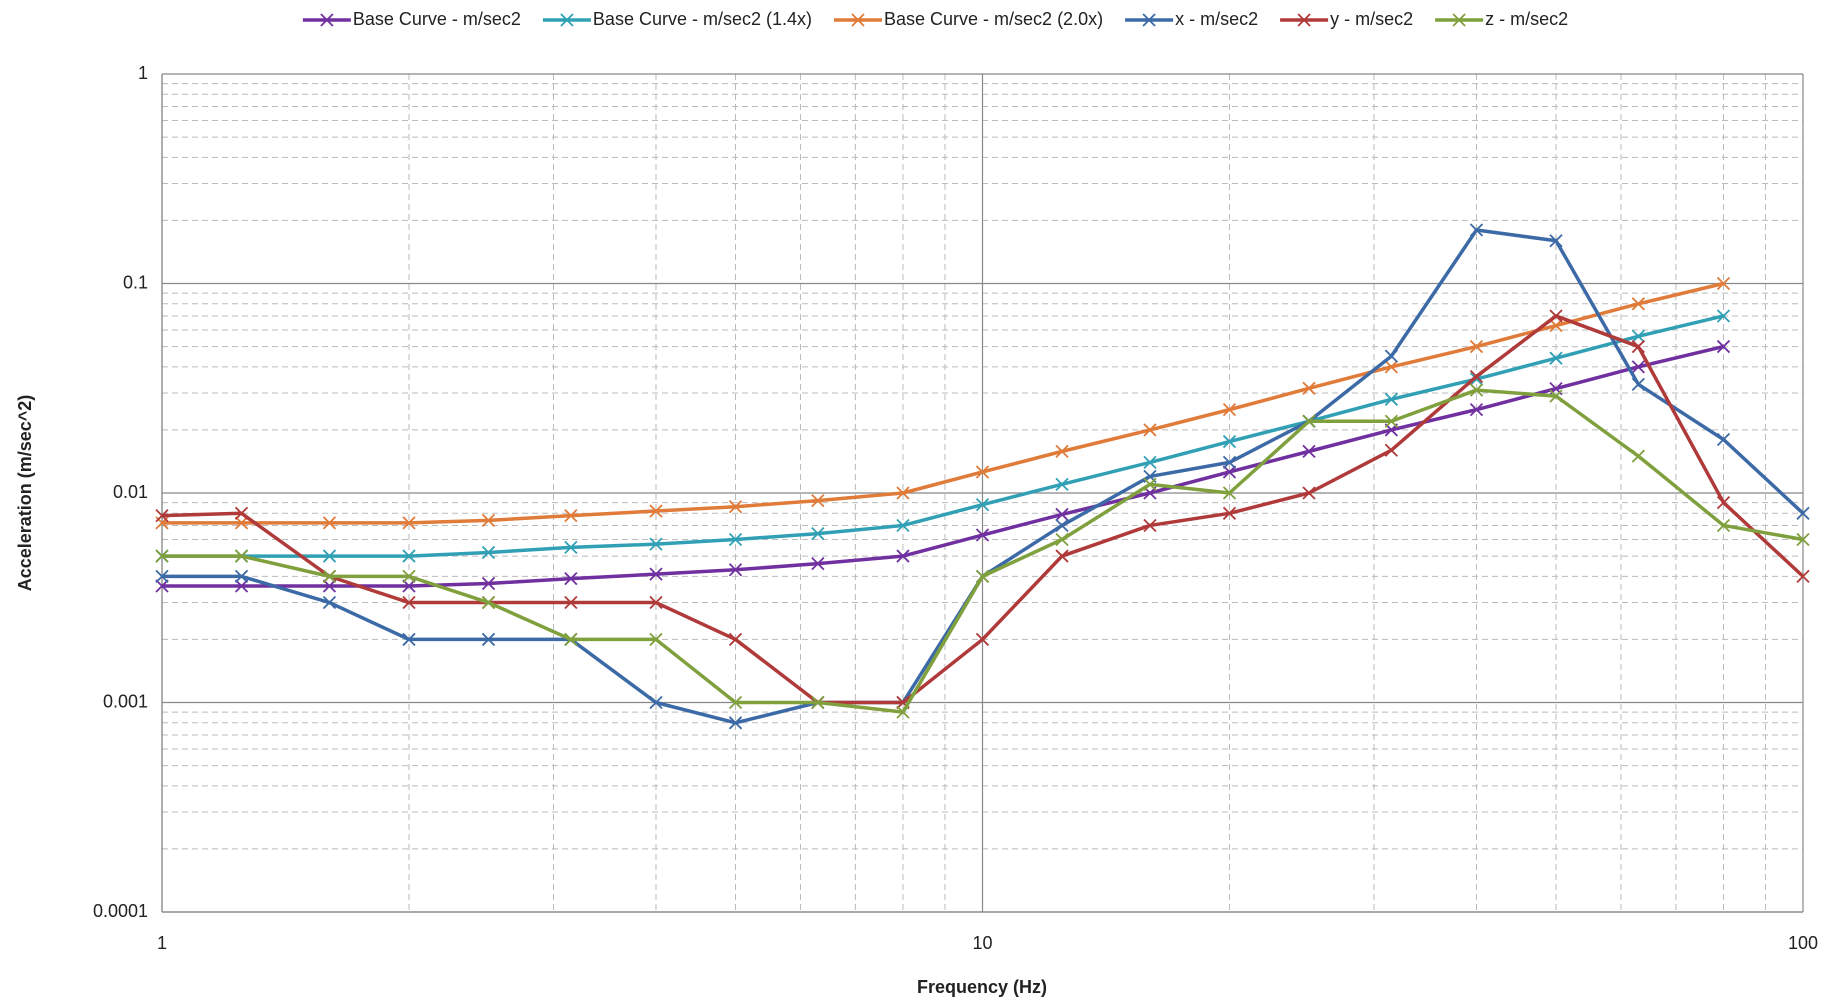 The image size is (1831, 1000). What do you see at coordinates (982, 987) in the screenshot?
I see `x-axis-label: Frequency (Hz)` at bounding box center [982, 987].